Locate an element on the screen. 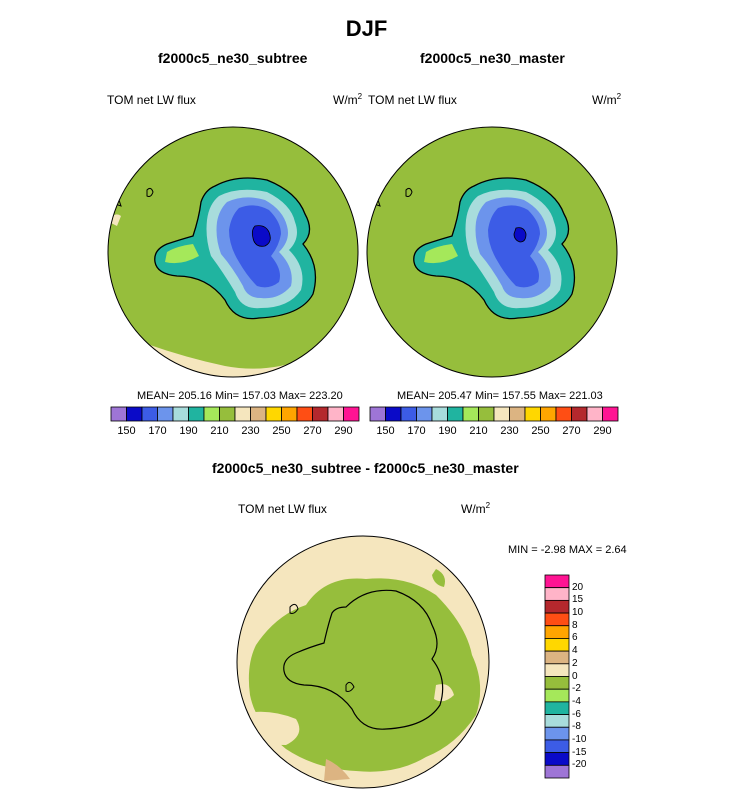 Image resolution: width=733 pixels, height=789 pixels. panel-2-stats: MEAN= 205.47 Min= 157.55 Max= 221.03 is located at coordinates (500, 396).